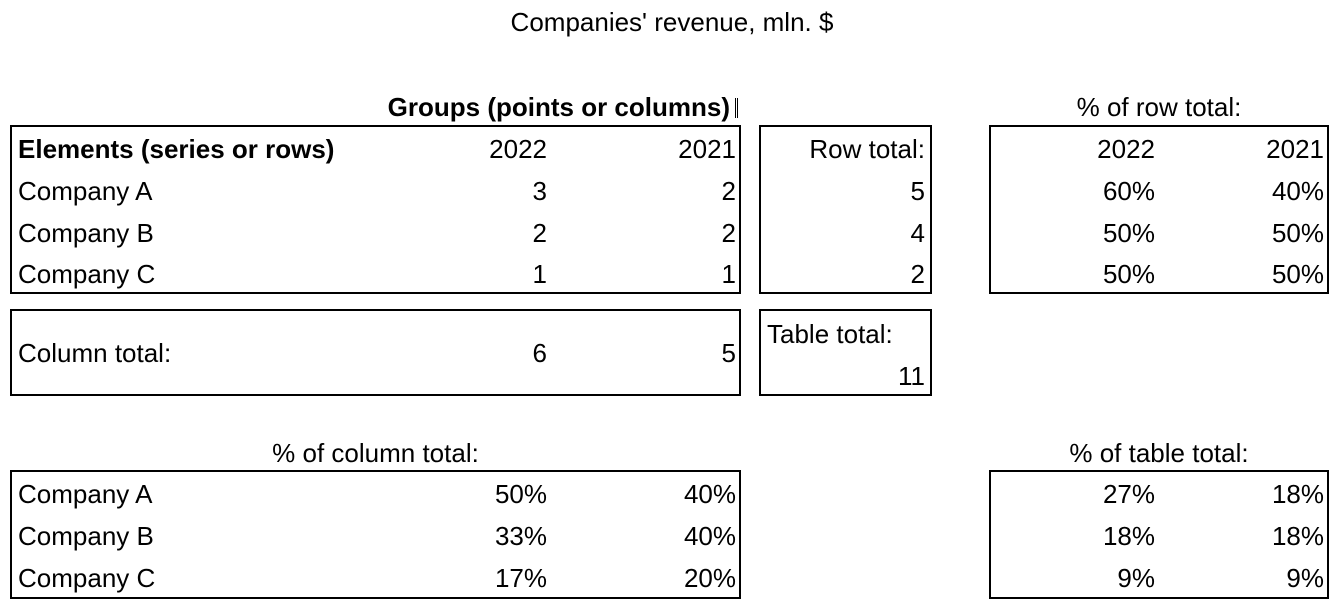  Describe the element at coordinates (375, 352) in the screenshot. I see `column-total-table: Column total: 6 5` at that location.